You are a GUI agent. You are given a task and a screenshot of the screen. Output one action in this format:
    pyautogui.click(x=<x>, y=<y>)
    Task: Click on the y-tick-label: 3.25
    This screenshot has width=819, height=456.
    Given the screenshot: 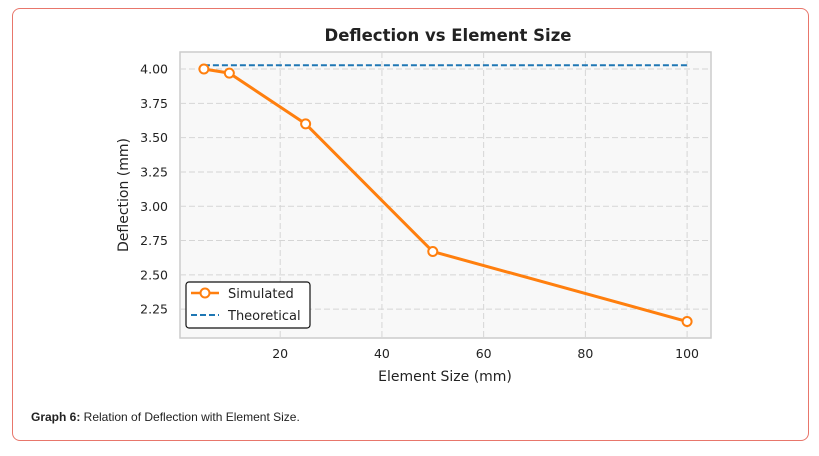 What is the action you would take?
    pyautogui.click(x=154, y=171)
    